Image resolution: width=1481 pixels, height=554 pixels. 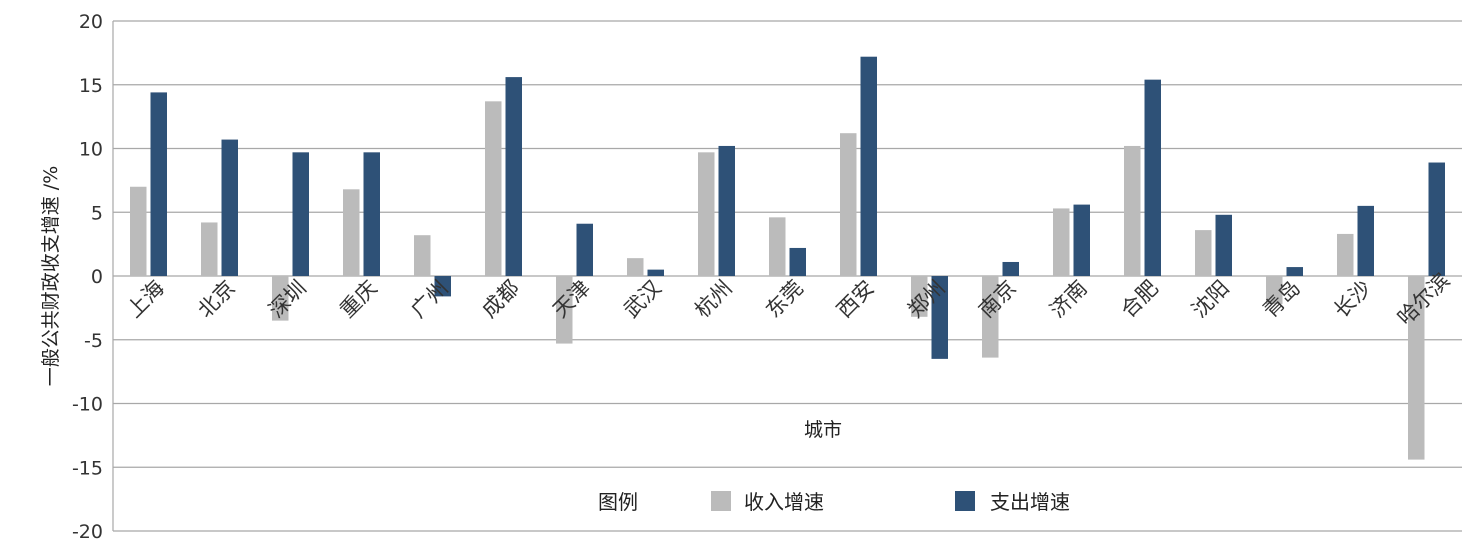 I want to click on category-label: 长沙, so click(x=1352, y=299).